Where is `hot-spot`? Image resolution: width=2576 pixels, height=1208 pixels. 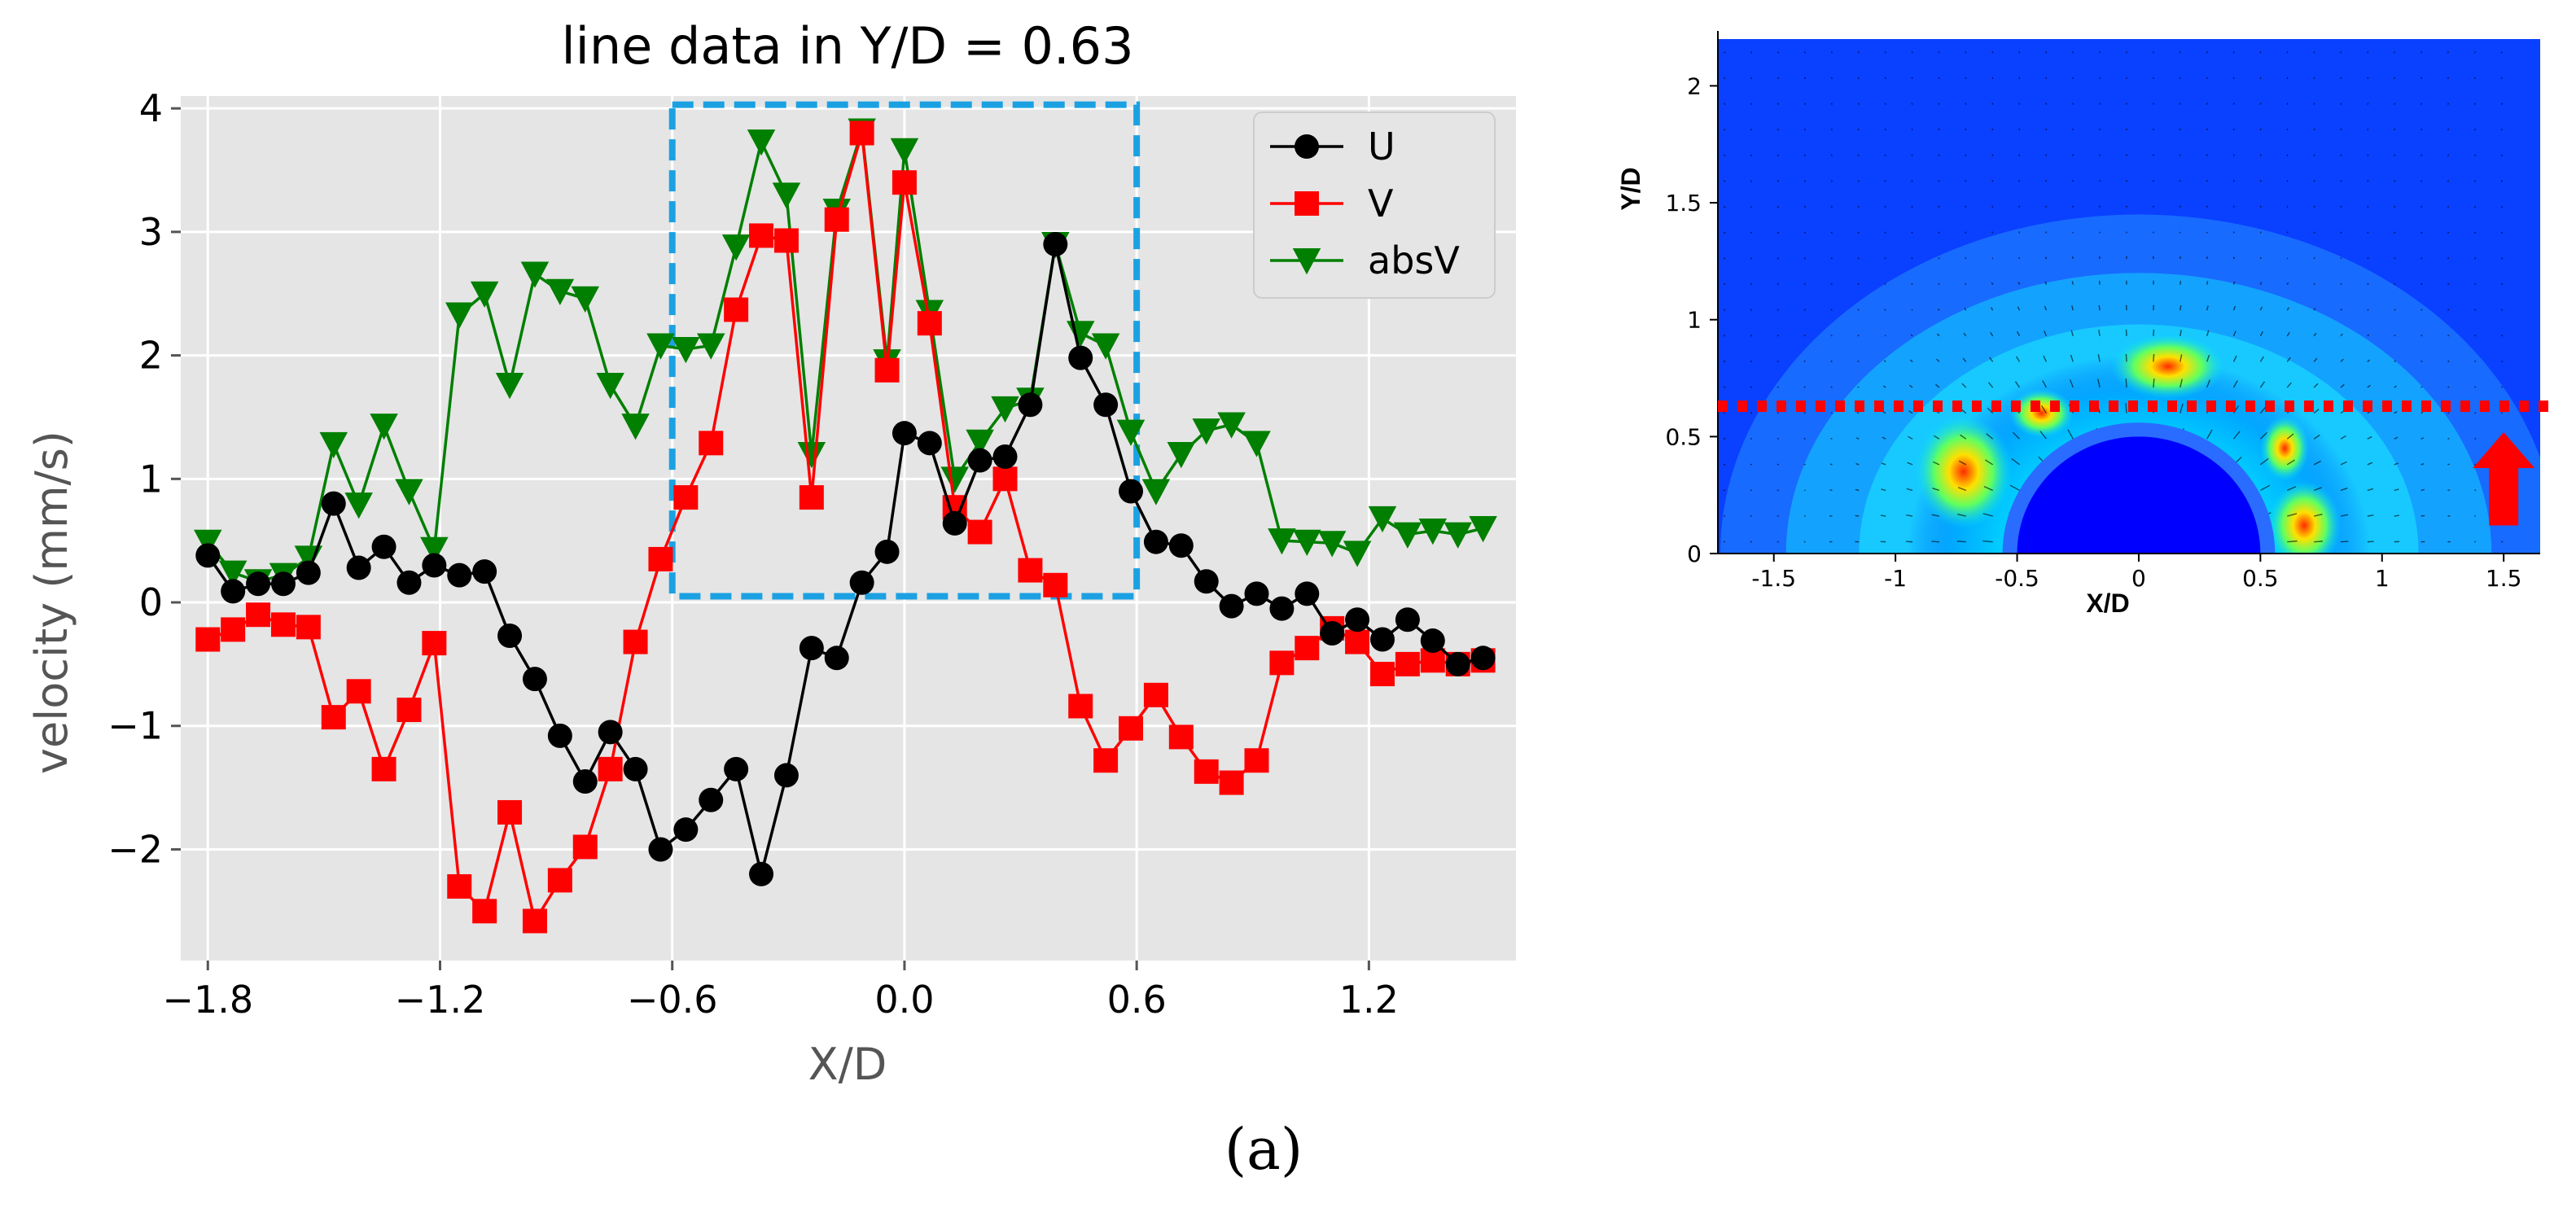
hot-spot is located at coordinates (2167, 367).